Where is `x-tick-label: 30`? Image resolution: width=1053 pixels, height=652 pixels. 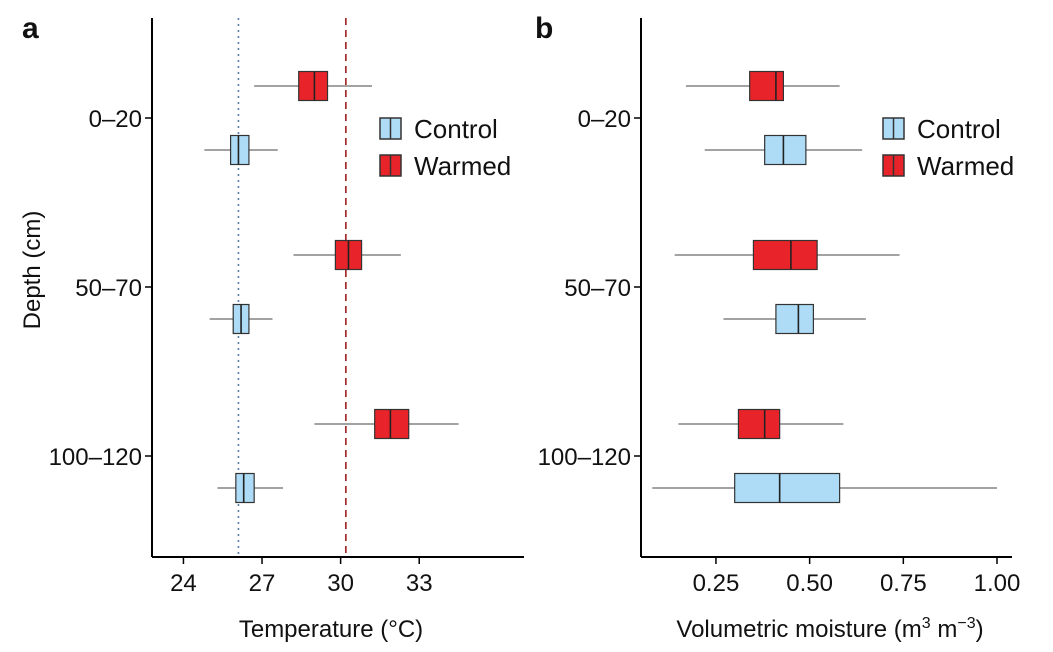
x-tick-label: 30 is located at coordinates (340, 583).